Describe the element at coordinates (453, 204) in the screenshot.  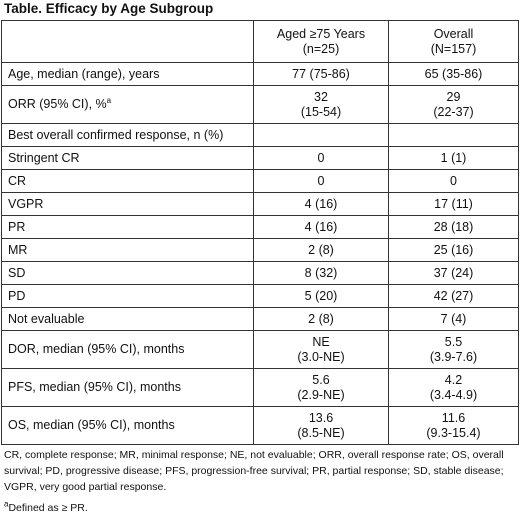
I see `cell-overall: 17 (11)` at that location.